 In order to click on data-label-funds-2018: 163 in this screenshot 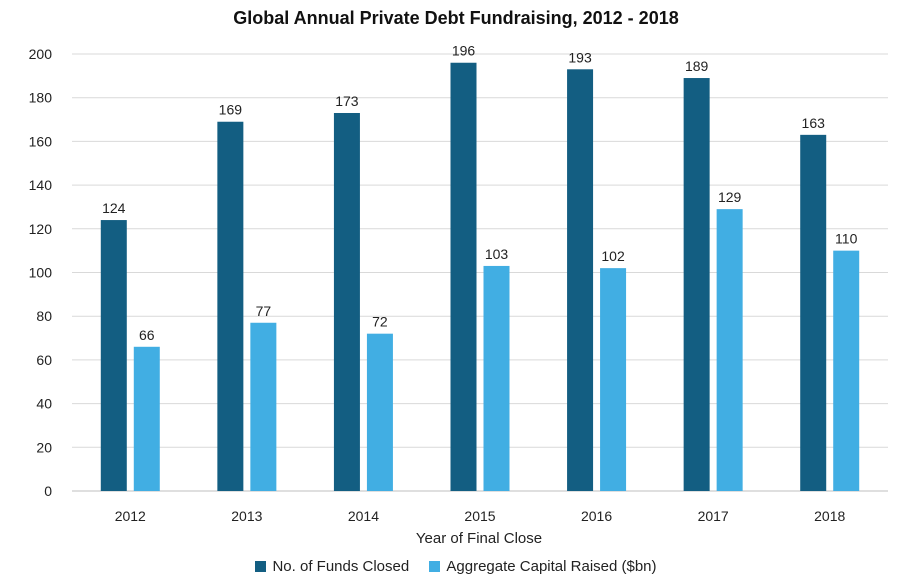, I will do `click(814, 123)`.